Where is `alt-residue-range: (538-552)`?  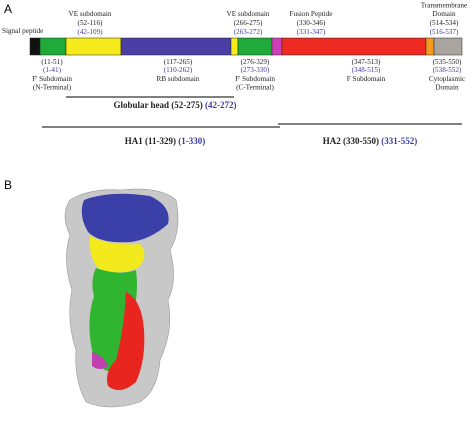
alt-residue-range: (538-552) is located at coordinates (447, 70).